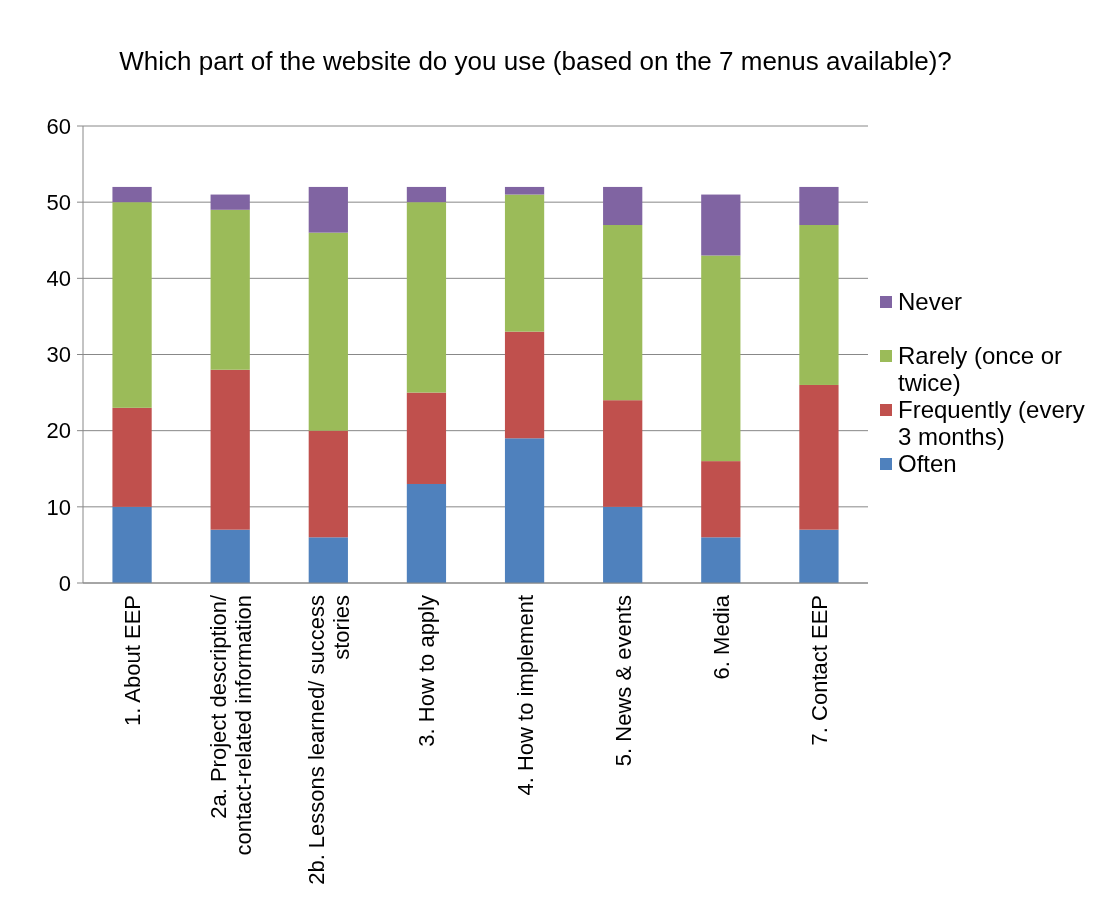 This screenshot has width=1109, height=911. Describe the element at coordinates (58, 431) in the screenshot. I see `y-tick-label: 20` at that location.